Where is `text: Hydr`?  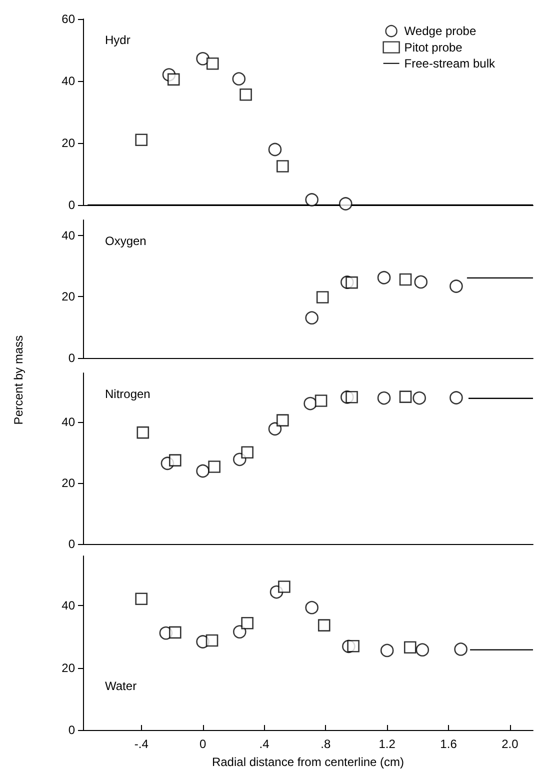 text: Hydr is located at coordinates (117, 40).